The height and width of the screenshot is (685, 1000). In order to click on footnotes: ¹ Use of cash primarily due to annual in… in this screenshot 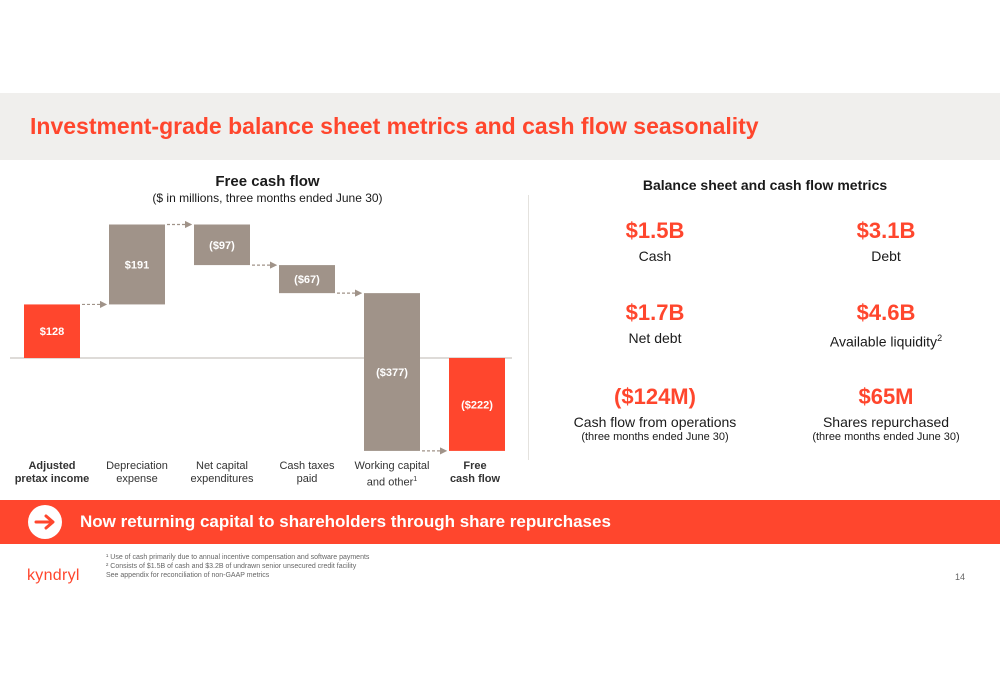, I will do `click(237, 566)`.